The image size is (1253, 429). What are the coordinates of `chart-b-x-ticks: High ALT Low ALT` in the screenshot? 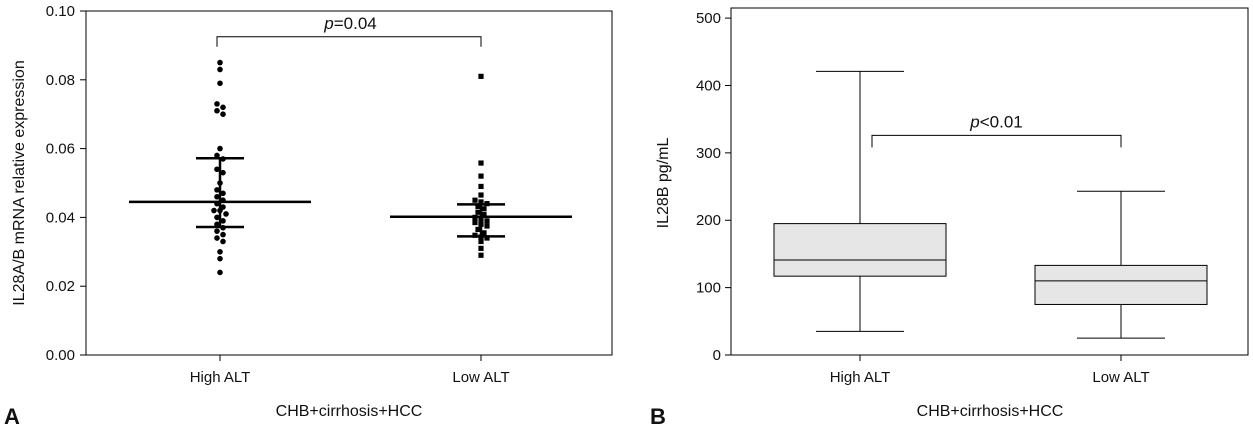 It's located at (990, 370).